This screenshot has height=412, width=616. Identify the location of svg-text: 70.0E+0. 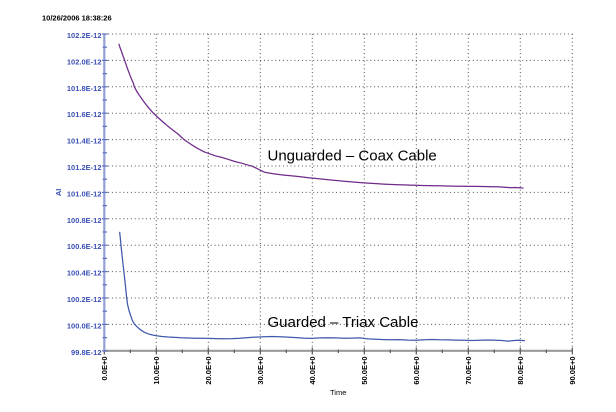
(468, 371).